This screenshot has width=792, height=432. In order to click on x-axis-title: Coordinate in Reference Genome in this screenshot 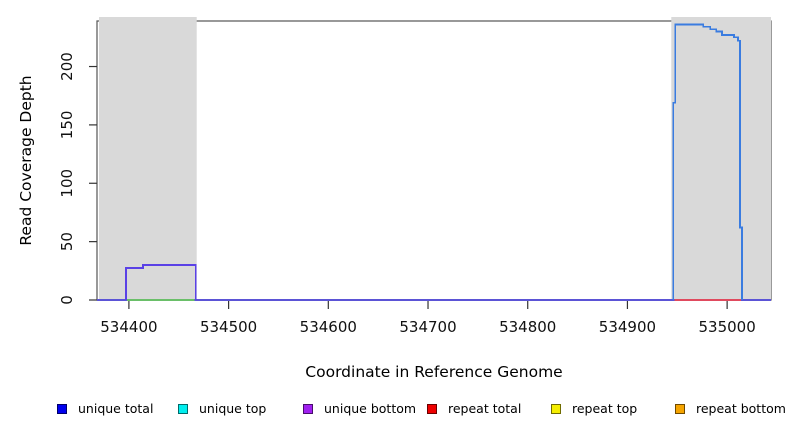, I will do `click(433, 372)`.